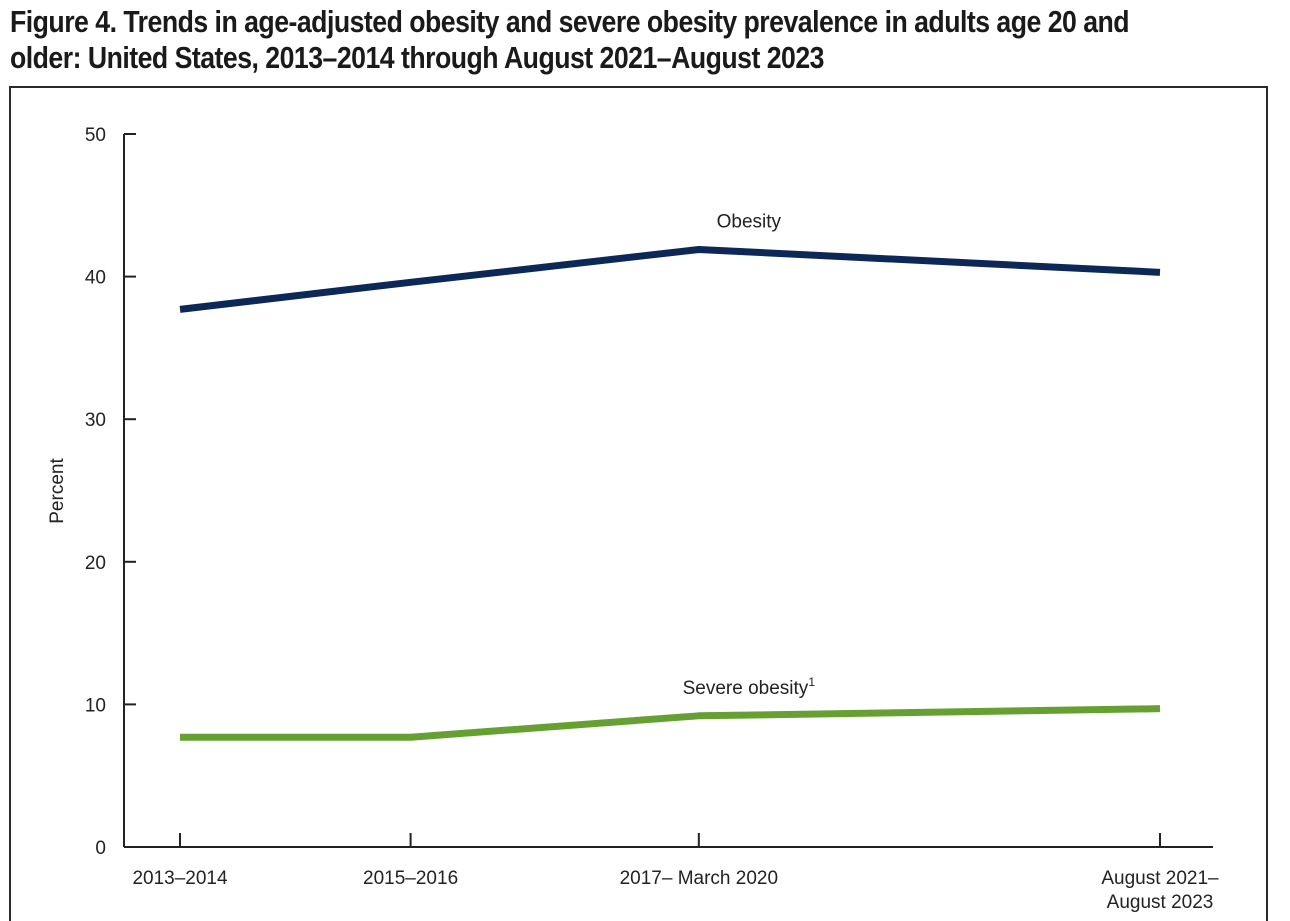  I want to click on x-tick-label-line: August 2023, so click(1160, 902).